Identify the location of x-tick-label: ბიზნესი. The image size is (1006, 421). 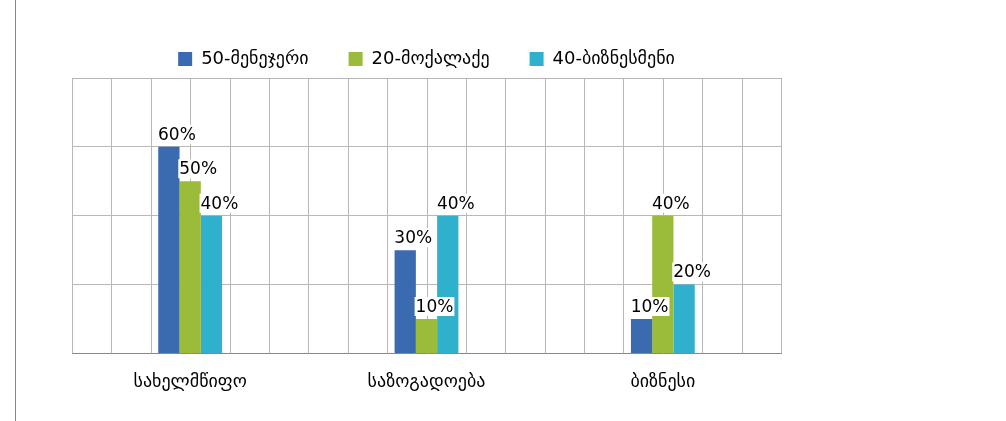
(663, 380).